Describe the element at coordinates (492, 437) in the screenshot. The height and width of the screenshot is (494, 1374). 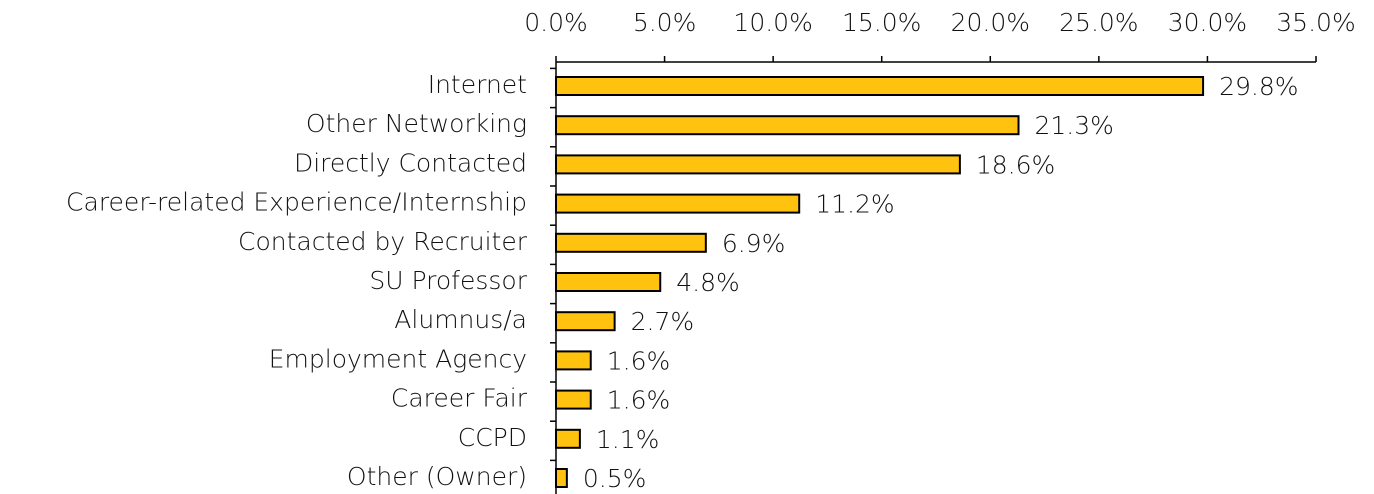
I see `y-tick-label: CCPD` at that location.